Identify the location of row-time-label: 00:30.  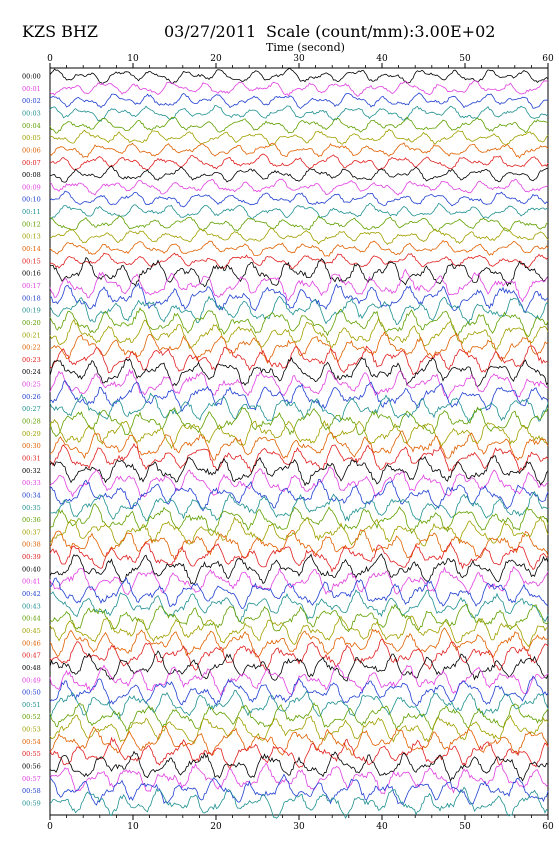
(31, 446).